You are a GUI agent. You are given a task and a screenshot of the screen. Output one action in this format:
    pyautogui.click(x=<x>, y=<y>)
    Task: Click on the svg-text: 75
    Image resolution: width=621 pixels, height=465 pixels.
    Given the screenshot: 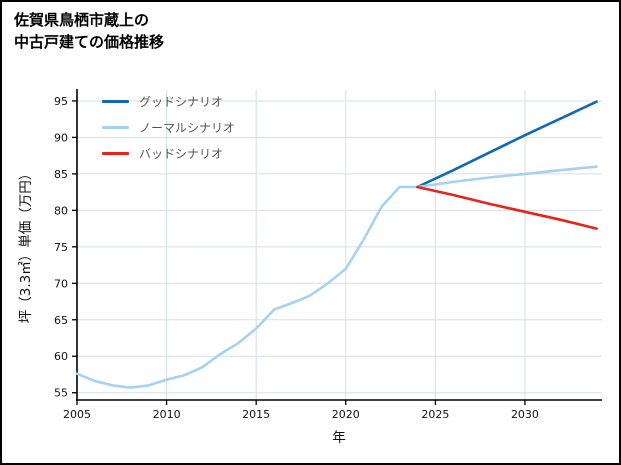 What is the action you would take?
    pyautogui.click(x=61, y=247)
    